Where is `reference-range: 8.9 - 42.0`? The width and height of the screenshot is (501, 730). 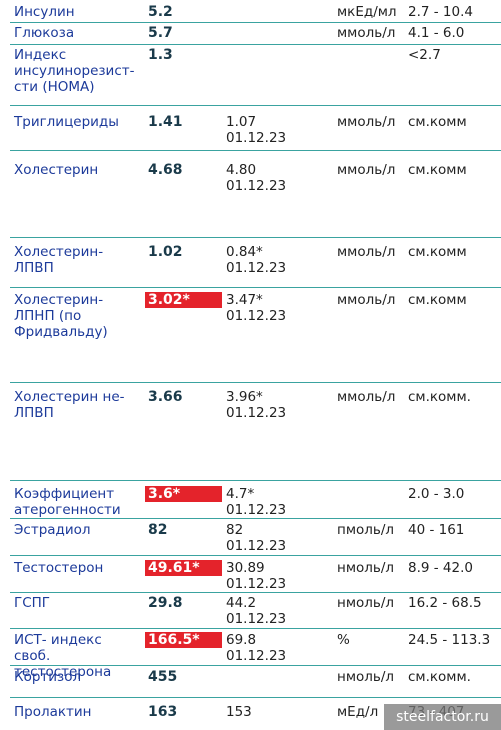 reference-range: 8.9 - 42.0 is located at coordinates (440, 568).